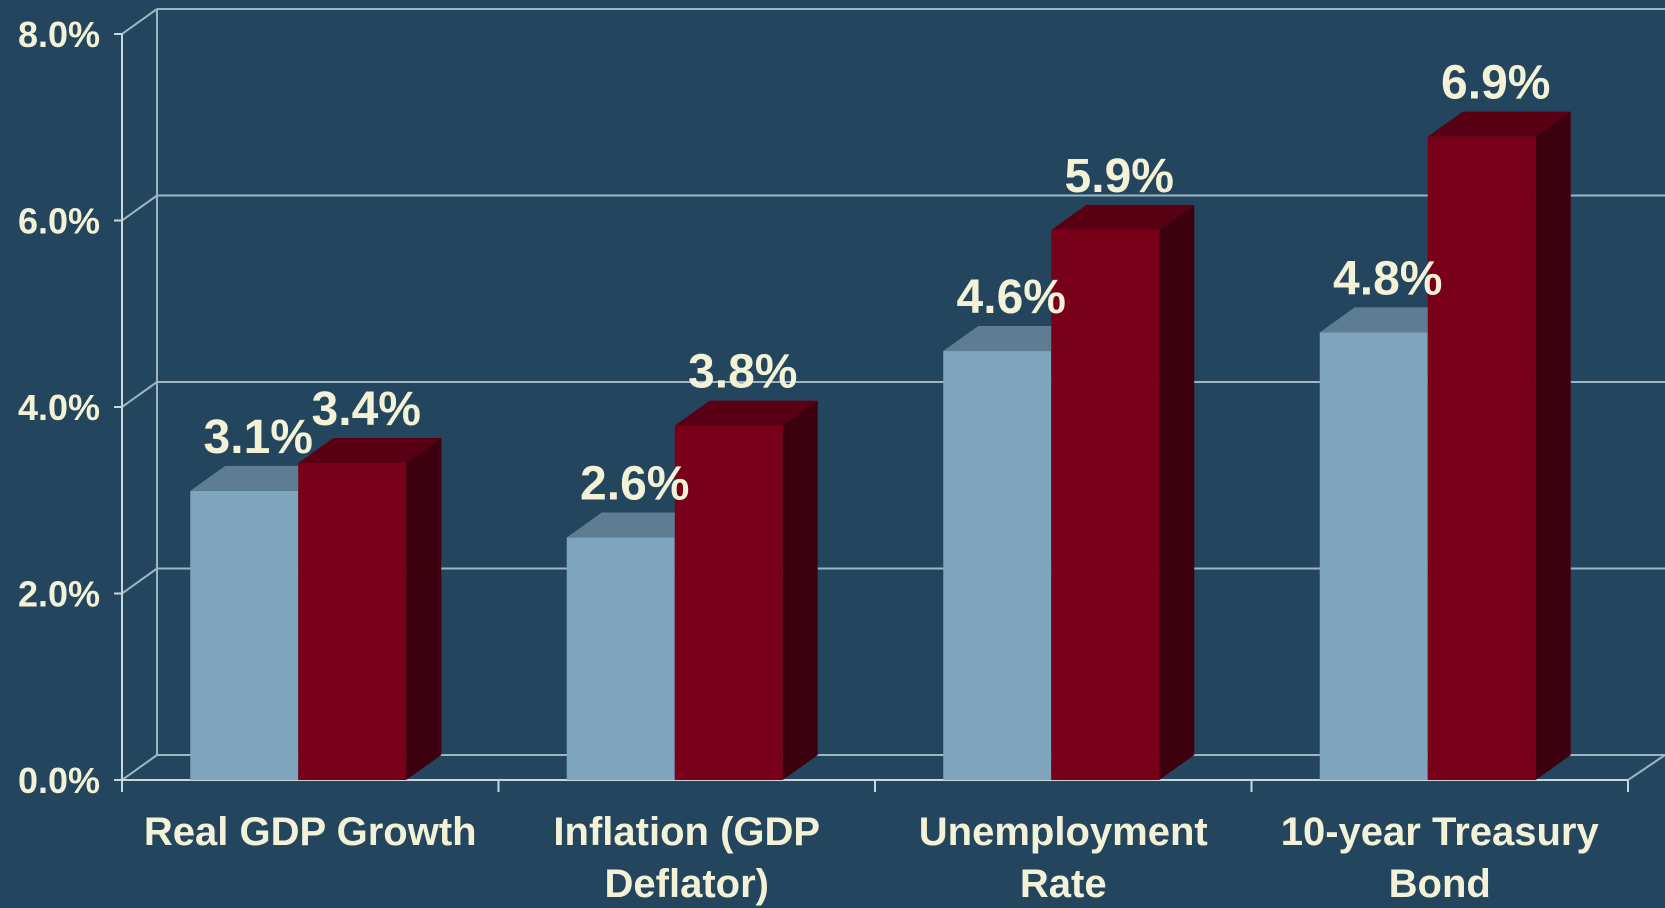  What do you see at coordinates (59, 221) in the screenshot?
I see `y-tick-label: 6.0%` at bounding box center [59, 221].